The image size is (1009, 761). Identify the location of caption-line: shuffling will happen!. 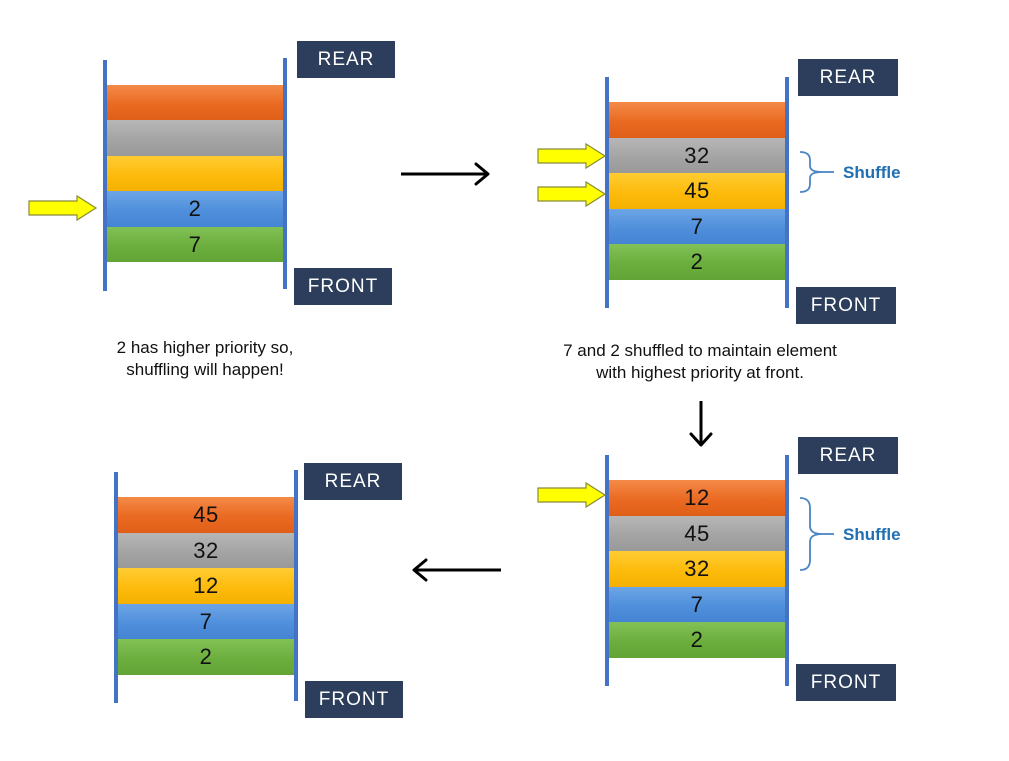
(205, 369).